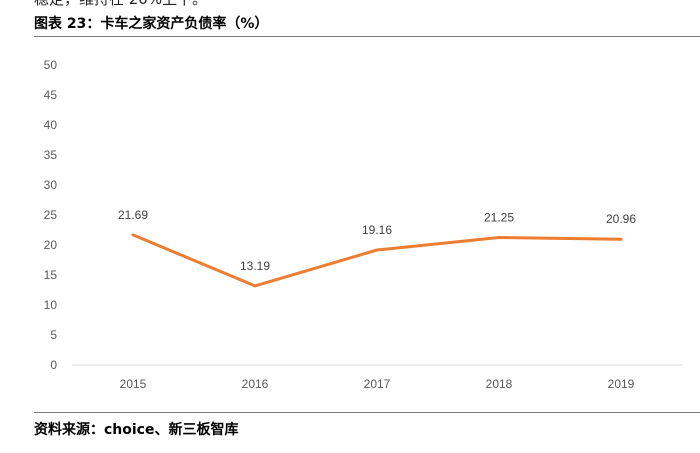 The image size is (700, 453). I want to click on data-label: 21.69, so click(133, 215).